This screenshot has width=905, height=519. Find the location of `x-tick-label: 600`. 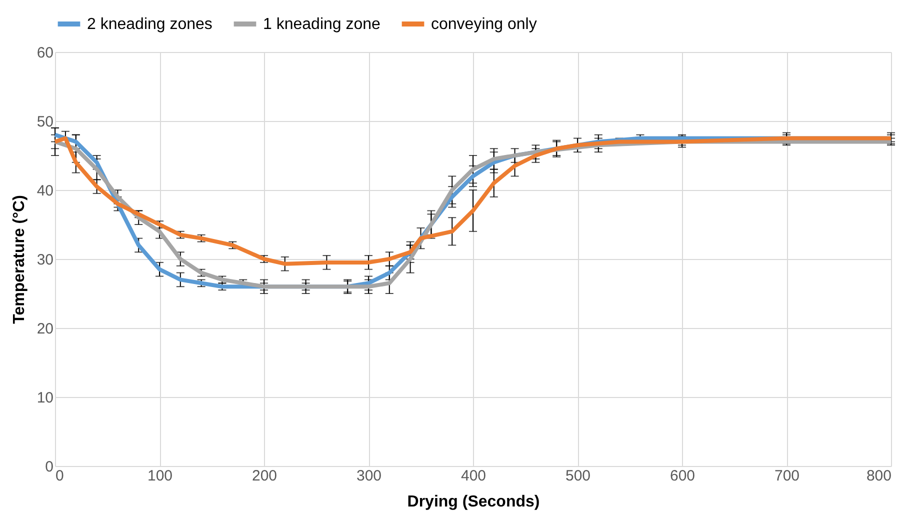

x-tick-label: 600 is located at coordinates (683, 476).